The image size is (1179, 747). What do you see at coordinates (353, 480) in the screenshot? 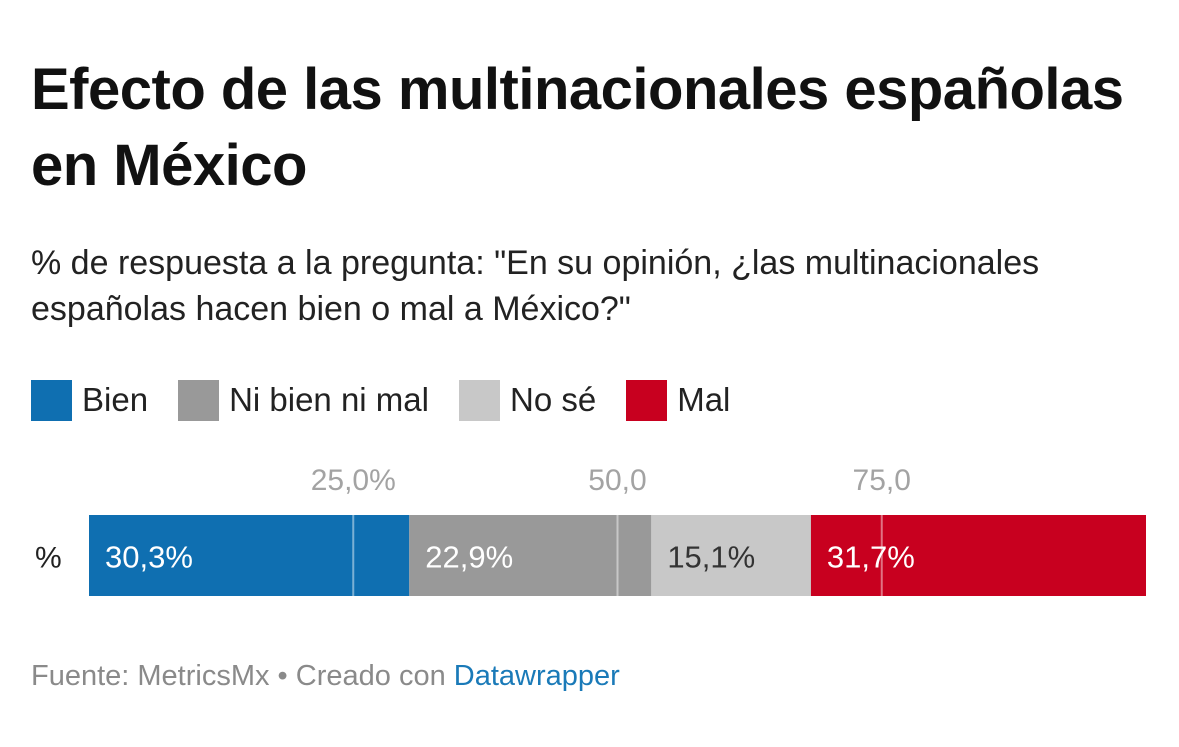
I see `x-tick-label-1: 25,0%` at bounding box center [353, 480].